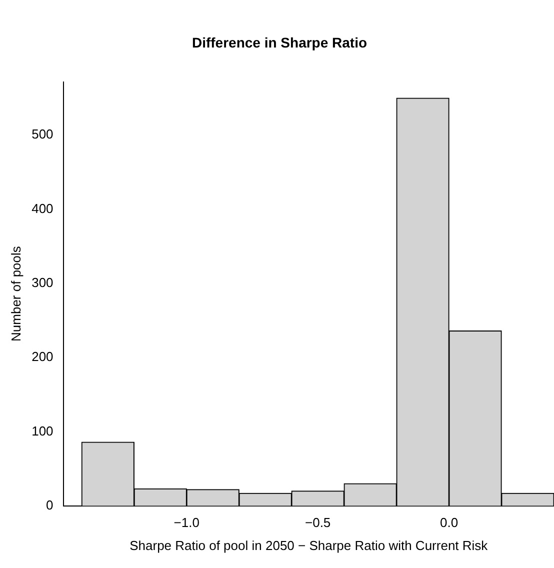  I want to click on chart-title: Difference in Sharpe Ratio, so click(280, 42).